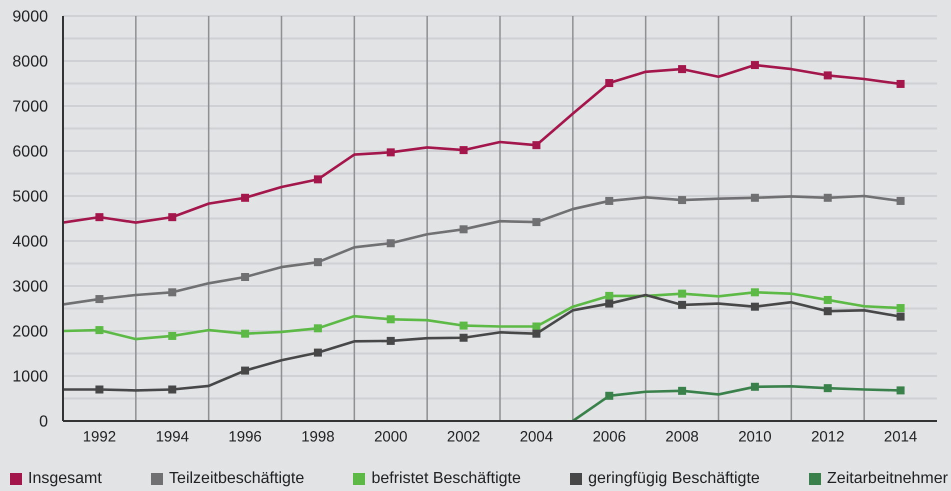 The width and height of the screenshot is (951, 491). What do you see at coordinates (318, 437) in the screenshot?
I see `x-tick-label: 1998` at bounding box center [318, 437].